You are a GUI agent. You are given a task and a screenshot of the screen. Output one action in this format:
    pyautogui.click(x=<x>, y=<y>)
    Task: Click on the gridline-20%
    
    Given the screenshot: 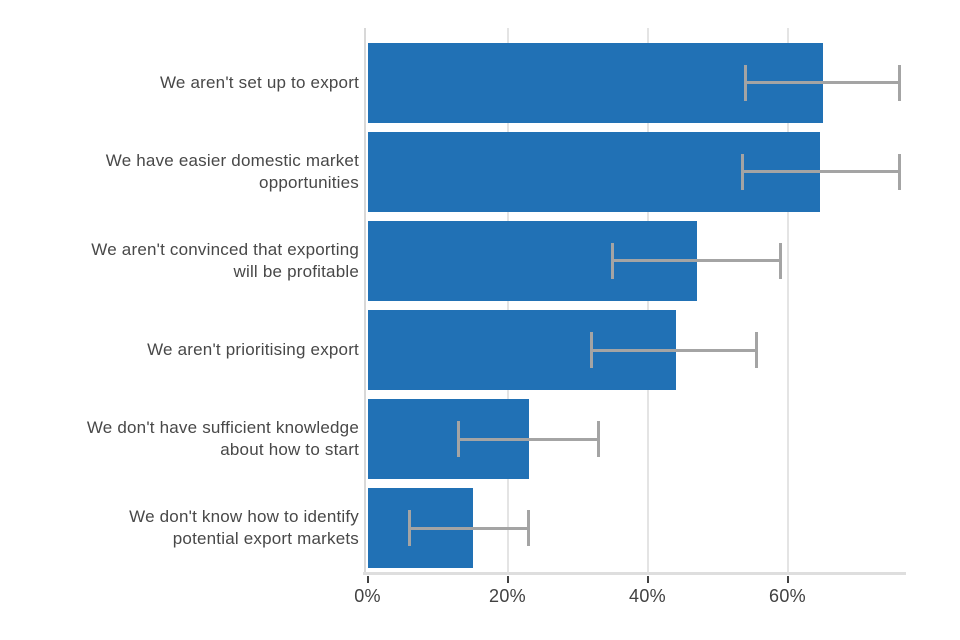 What is the action you would take?
    pyautogui.click(x=507, y=301)
    